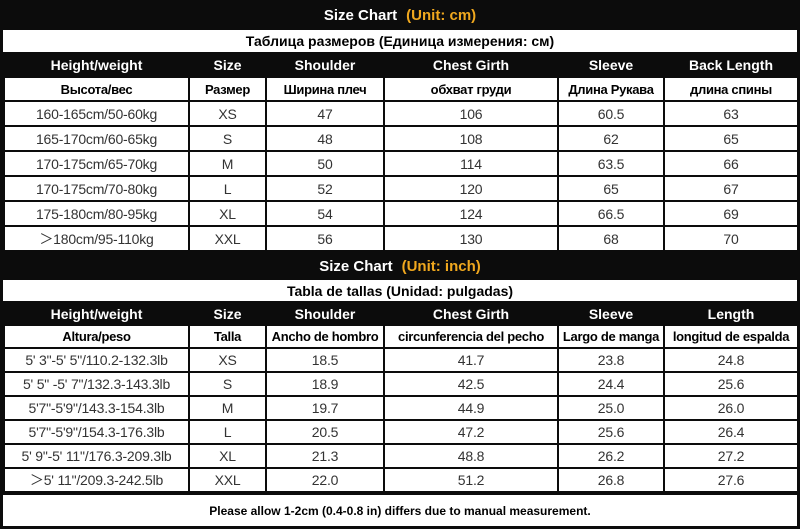  I want to click on size-cell: XL, so click(227, 213).